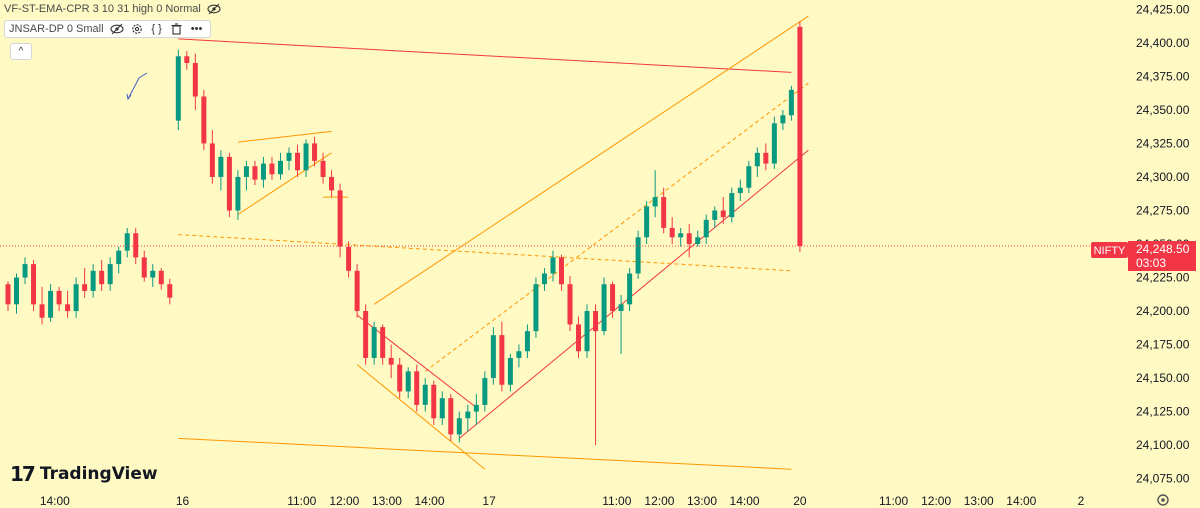  What do you see at coordinates (416, 361) in the screenshot?
I see `falling-wedge-red-line` at bounding box center [416, 361].